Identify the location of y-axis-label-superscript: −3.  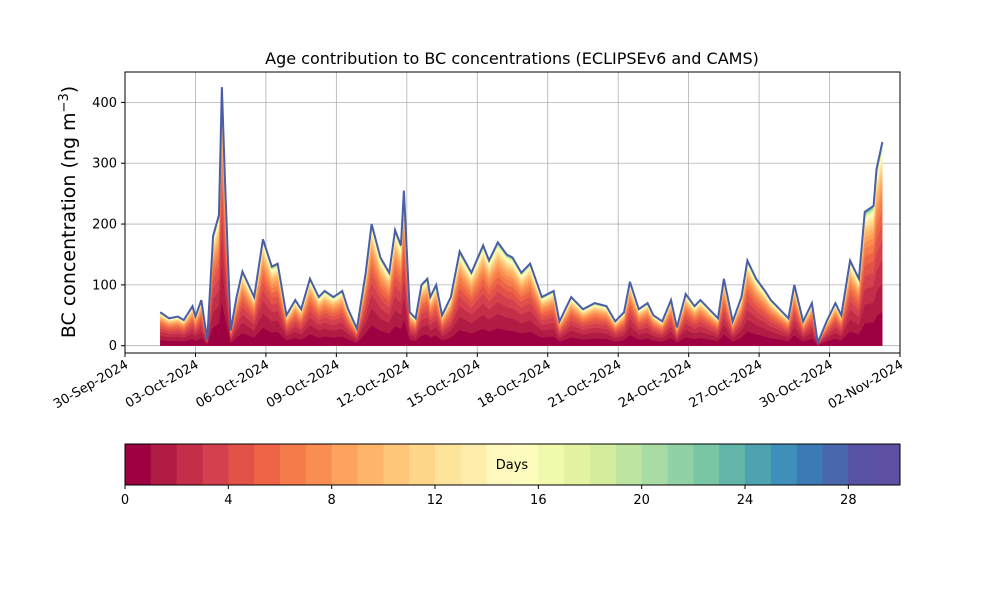
(64, 102).